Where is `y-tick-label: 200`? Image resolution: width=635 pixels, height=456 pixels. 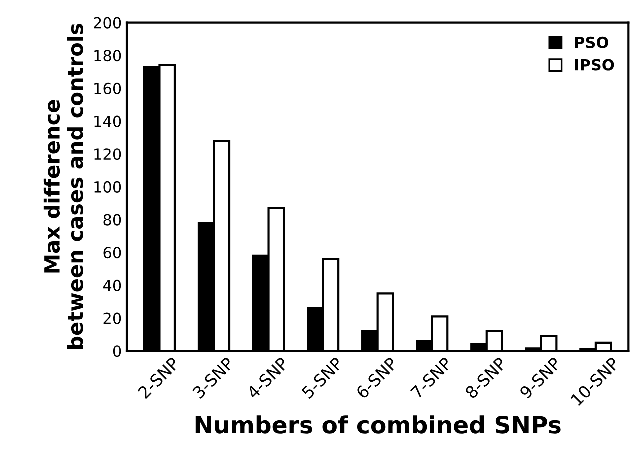
y-tick-label: 200 is located at coordinates (108, 23).